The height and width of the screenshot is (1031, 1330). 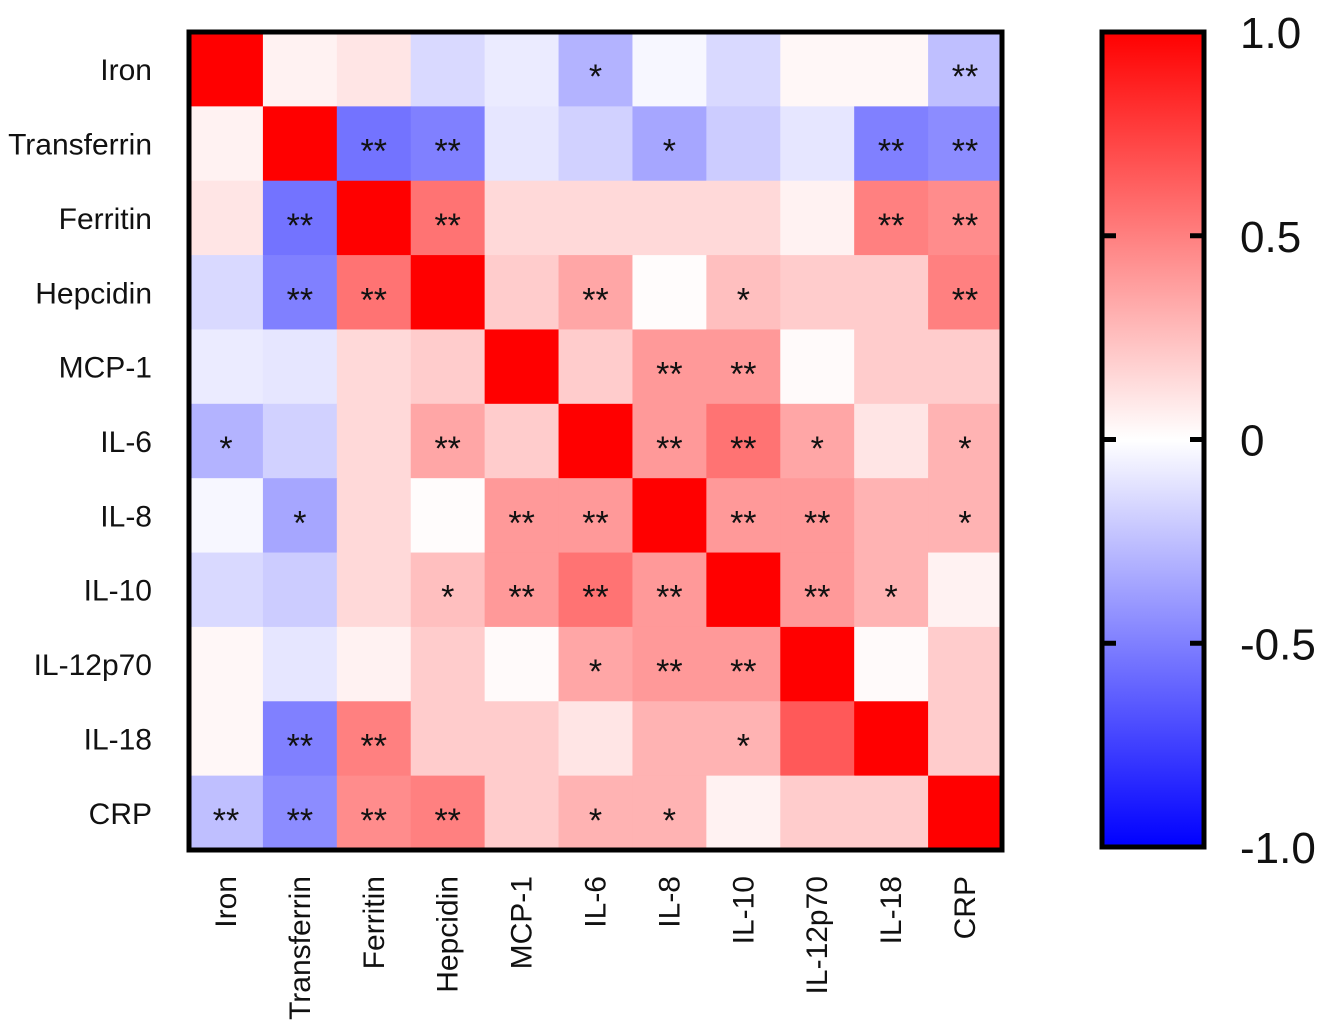 What do you see at coordinates (374, 590) in the screenshot?
I see `cell-il-10-ferritin` at bounding box center [374, 590].